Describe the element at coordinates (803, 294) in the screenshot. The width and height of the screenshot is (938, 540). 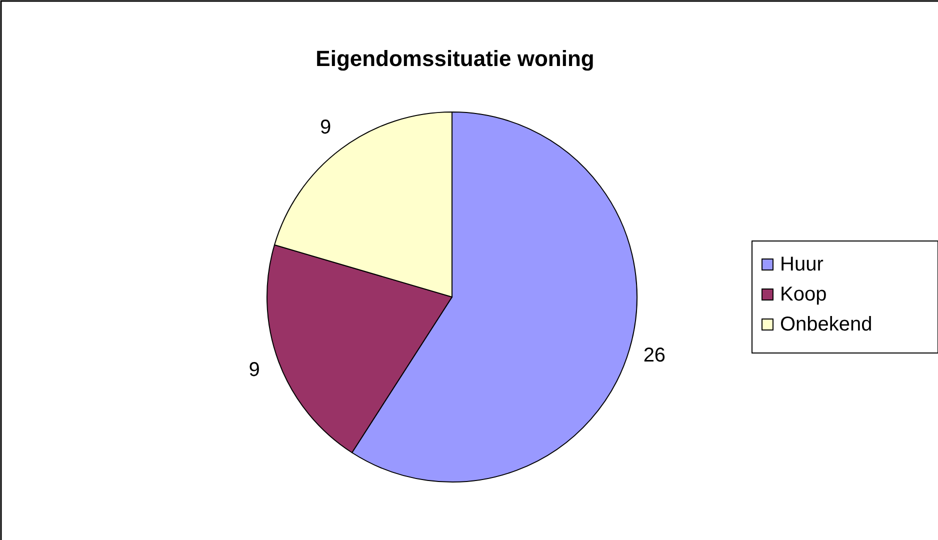
I see `legend-label: Koop` at that location.